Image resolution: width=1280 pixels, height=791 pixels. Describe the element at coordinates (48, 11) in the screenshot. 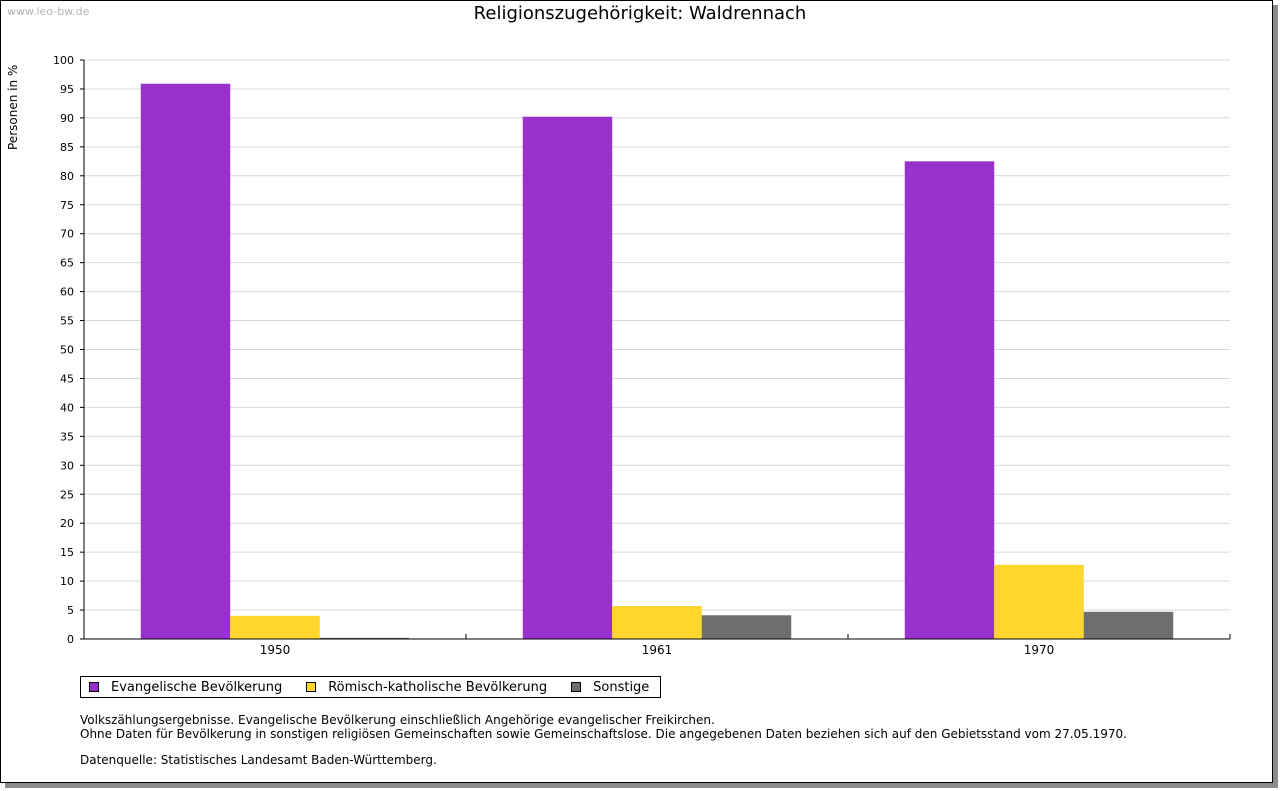

I see `watermark: www.leo-bw.de` at that location.